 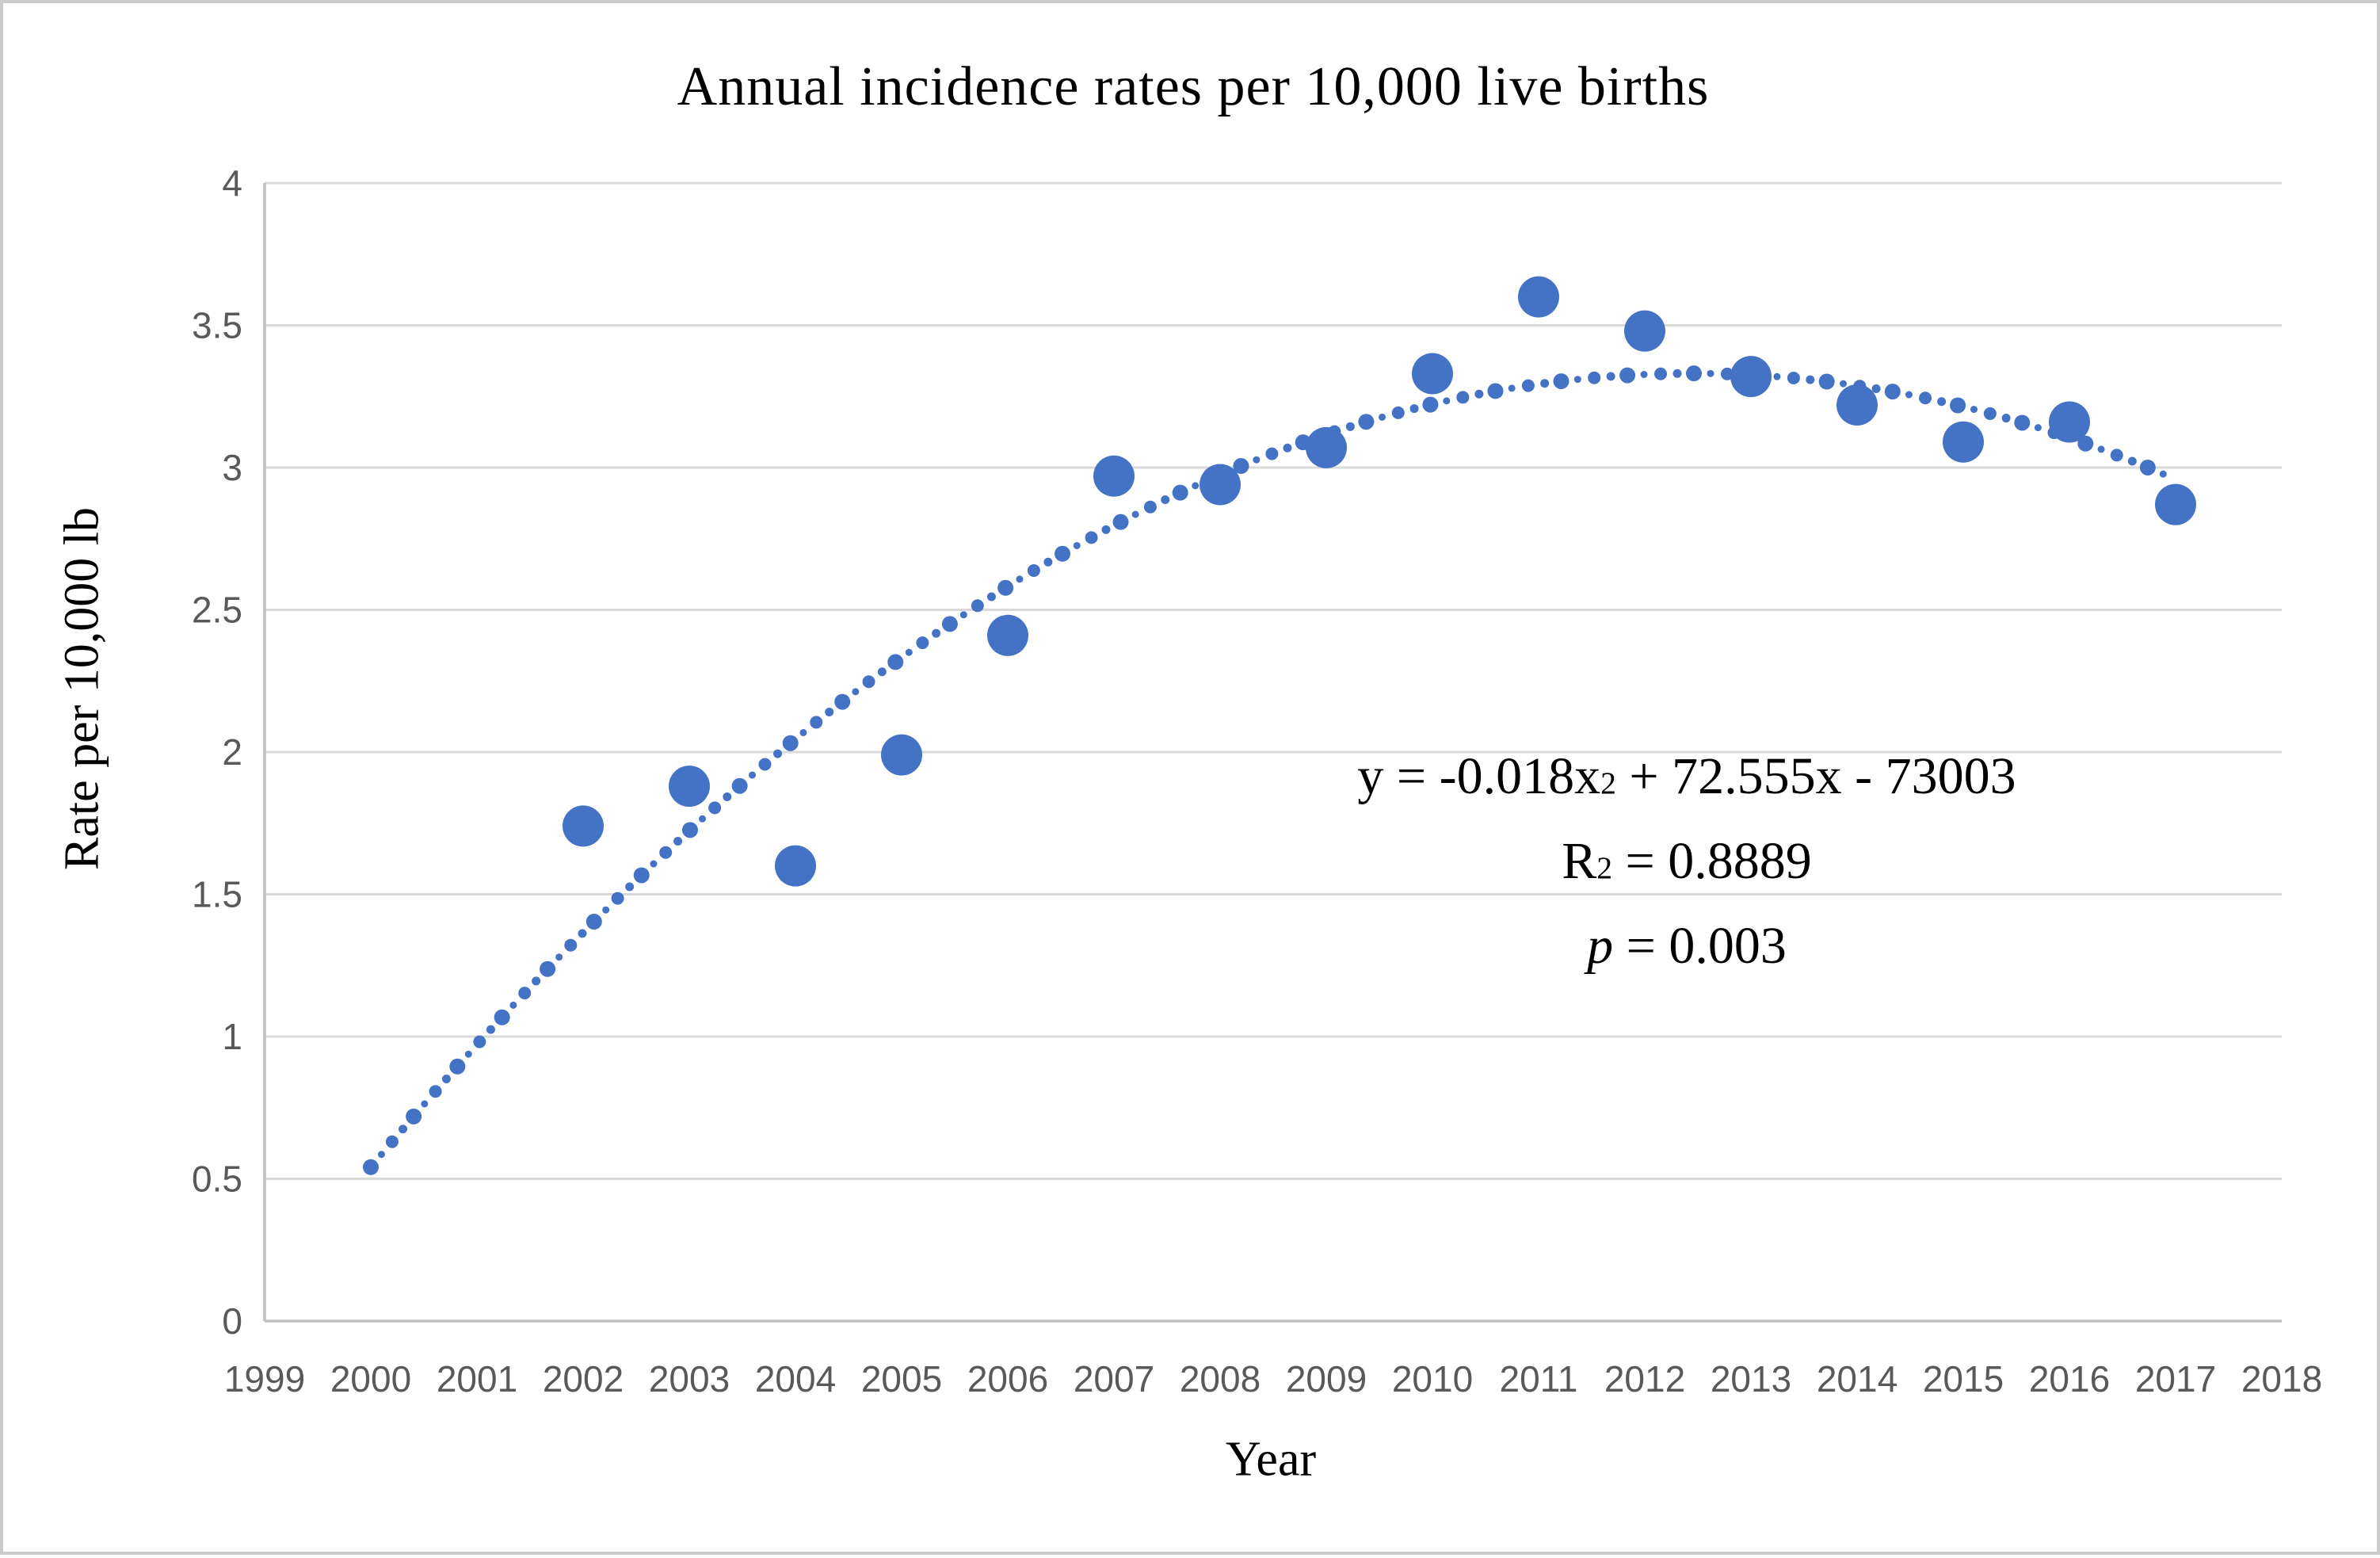 I want to click on y-tick-label: 4, so click(x=232, y=183).